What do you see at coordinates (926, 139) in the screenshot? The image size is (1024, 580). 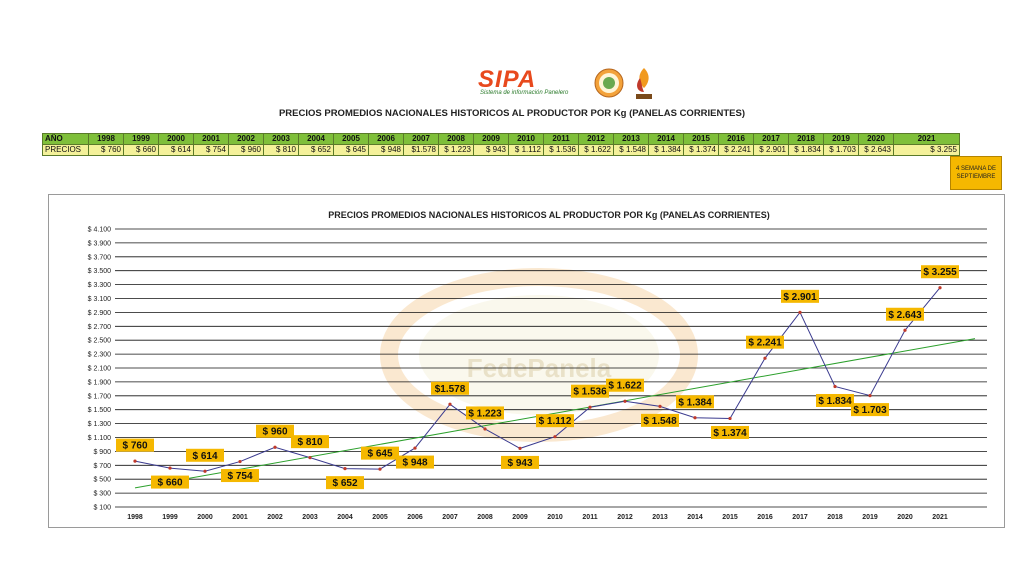 I see `year-cell: 2021` at bounding box center [926, 139].